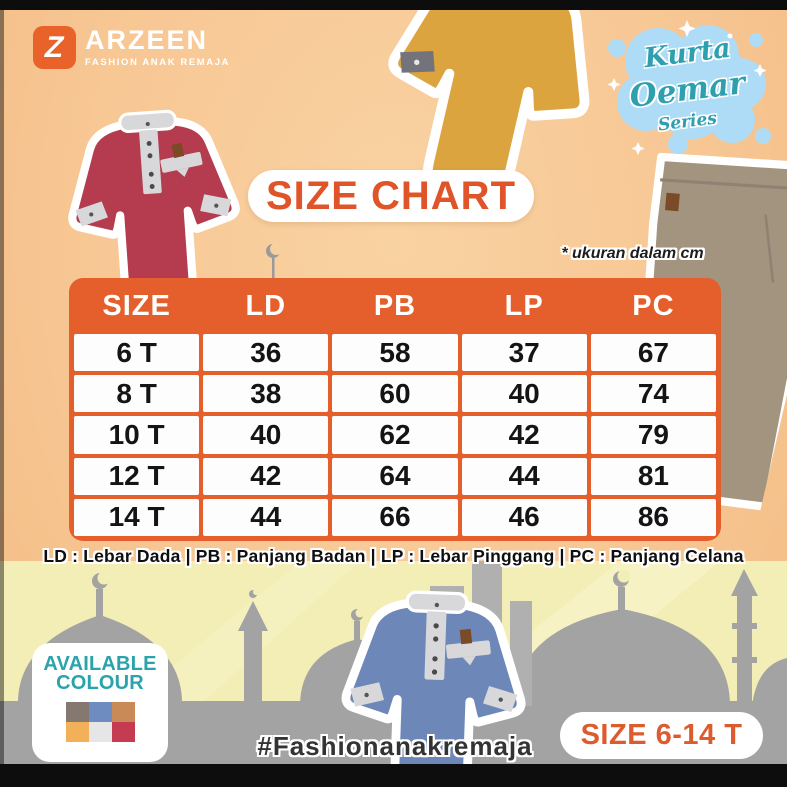 The width and height of the screenshot is (787, 787). I want to click on logo-letter: Z, so click(54, 47).